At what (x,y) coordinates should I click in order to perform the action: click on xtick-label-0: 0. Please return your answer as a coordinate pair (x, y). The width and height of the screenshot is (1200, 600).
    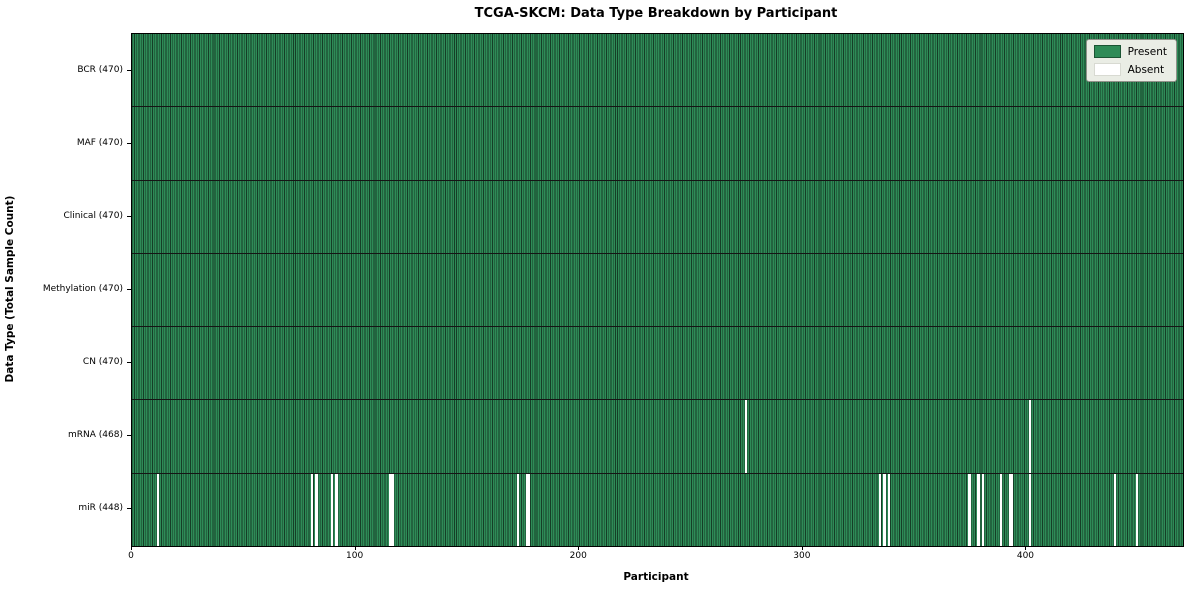
    Looking at the image, I should click on (131, 556).